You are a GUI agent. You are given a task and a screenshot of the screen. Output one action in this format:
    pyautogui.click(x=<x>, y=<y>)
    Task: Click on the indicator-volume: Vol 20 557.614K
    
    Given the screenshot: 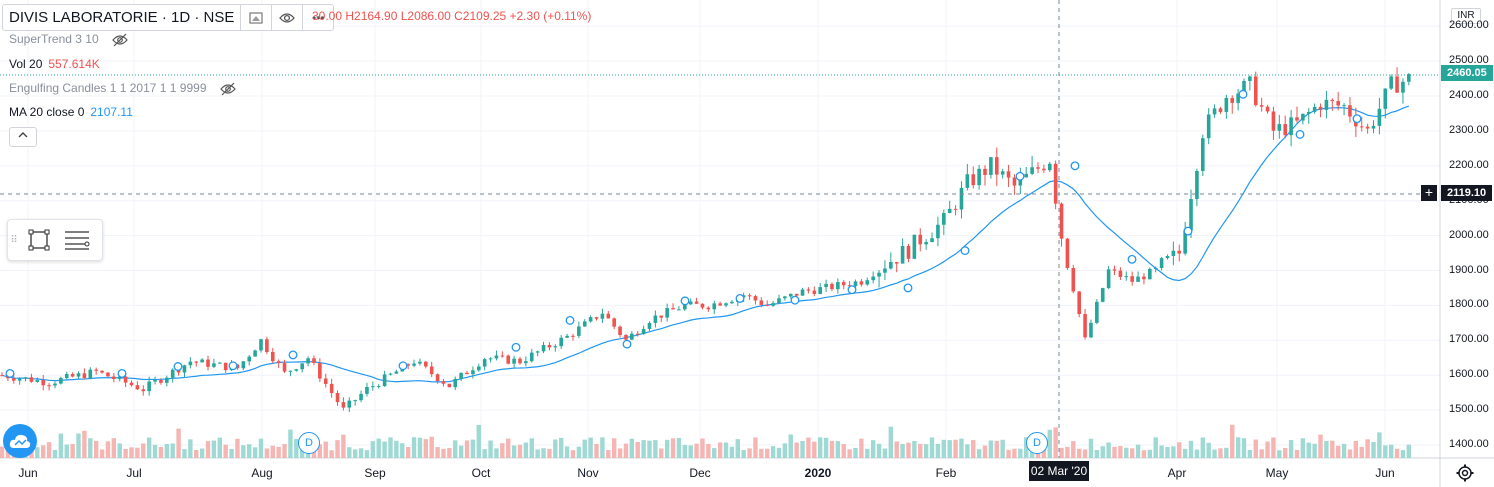 What is the action you would take?
    pyautogui.click(x=54, y=64)
    